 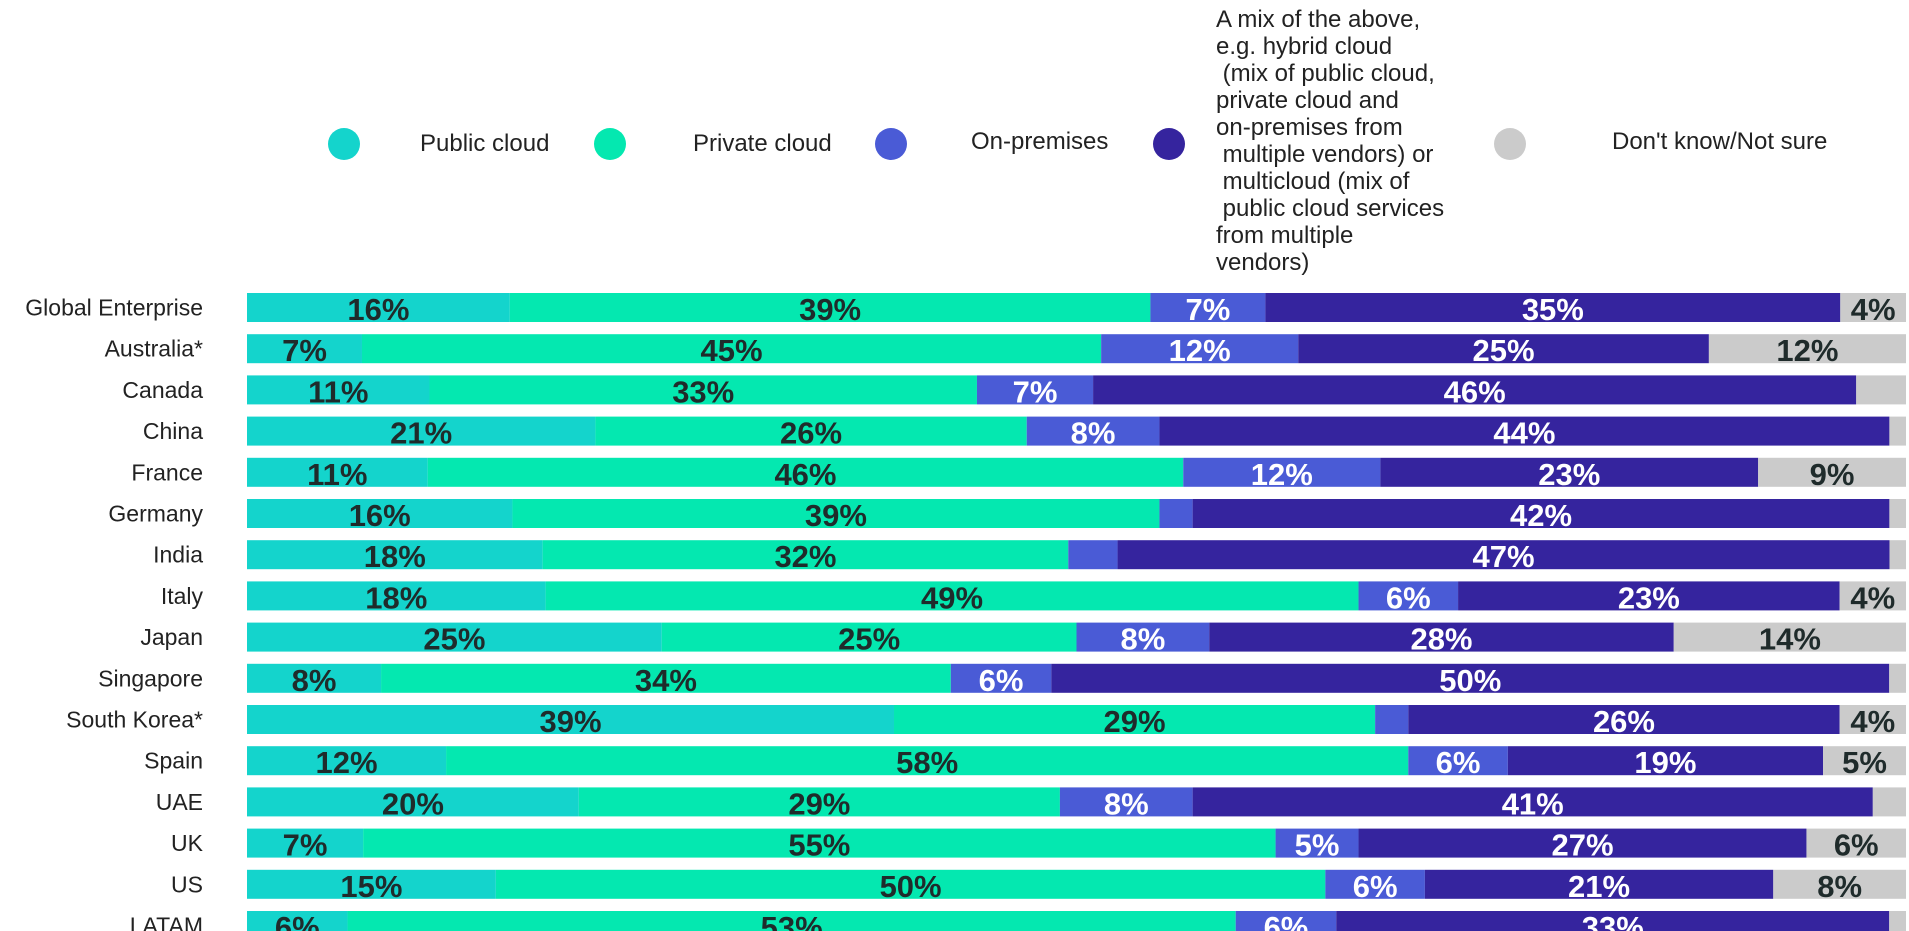 I want to click on data-label: 6%, so click(x=1375, y=886).